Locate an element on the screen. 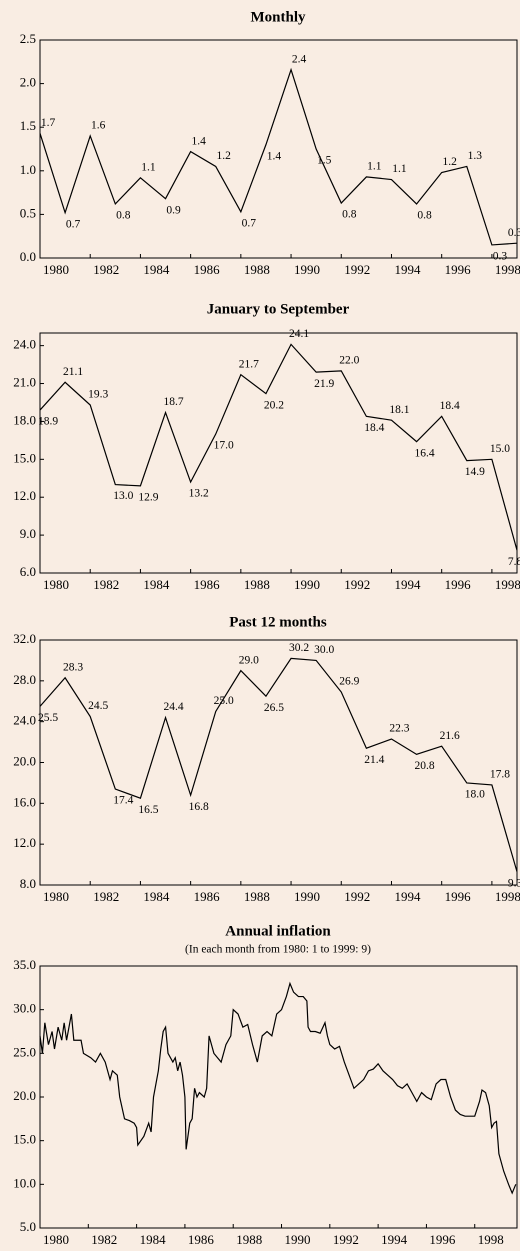  y-tick-label: 9.0 is located at coordinates (28, 533).